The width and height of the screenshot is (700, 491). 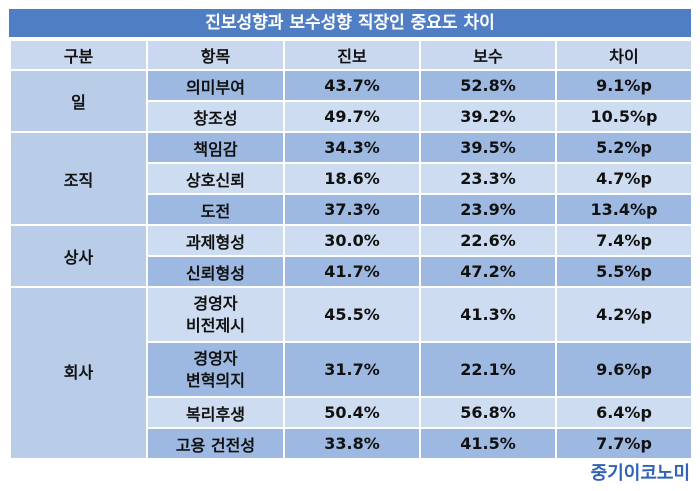 I want to click on item-cell: 고용 건전성, so click(x=215, y=443).